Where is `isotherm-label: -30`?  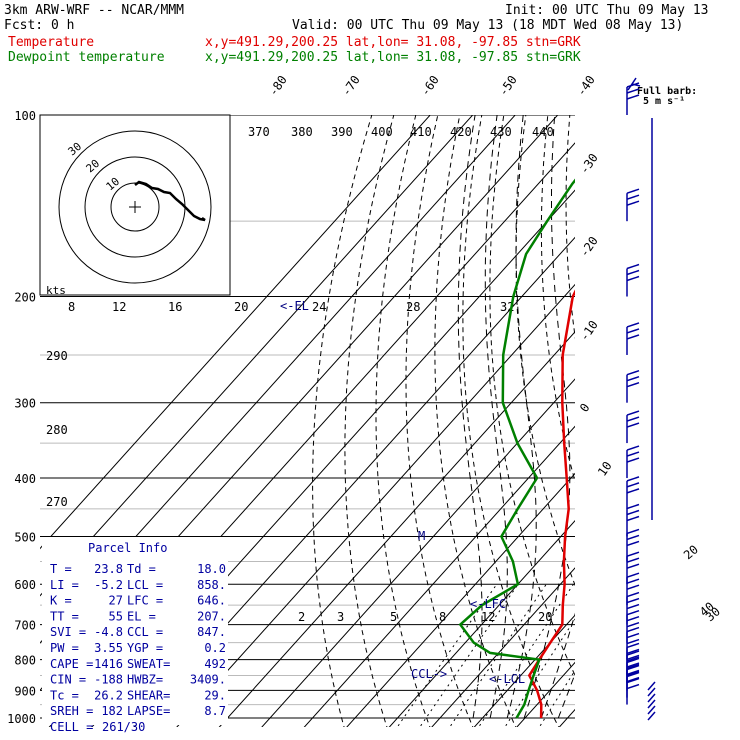
isotherm-label: -30 is located at coordinates (589, 164).